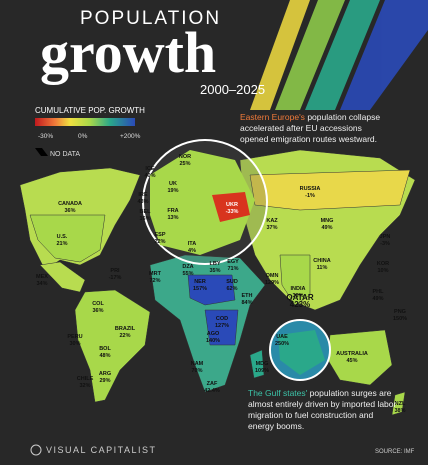 Image resolution: width=428 pixels, height=465 pixels. I want to click on country-value: 127%, so click(222, 326).